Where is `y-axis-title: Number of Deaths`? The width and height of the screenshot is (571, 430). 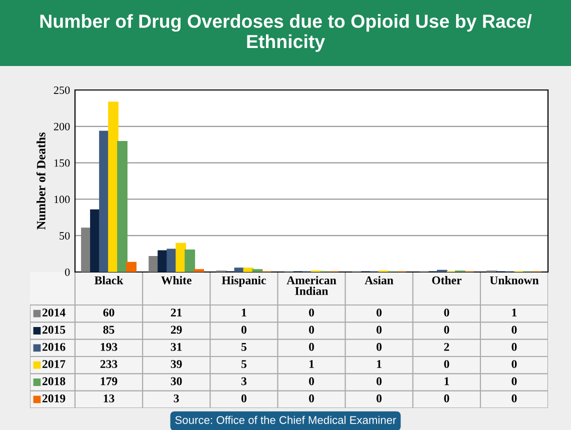
y-axis-title: Number of Deaths is located at coordinates (41, 181).